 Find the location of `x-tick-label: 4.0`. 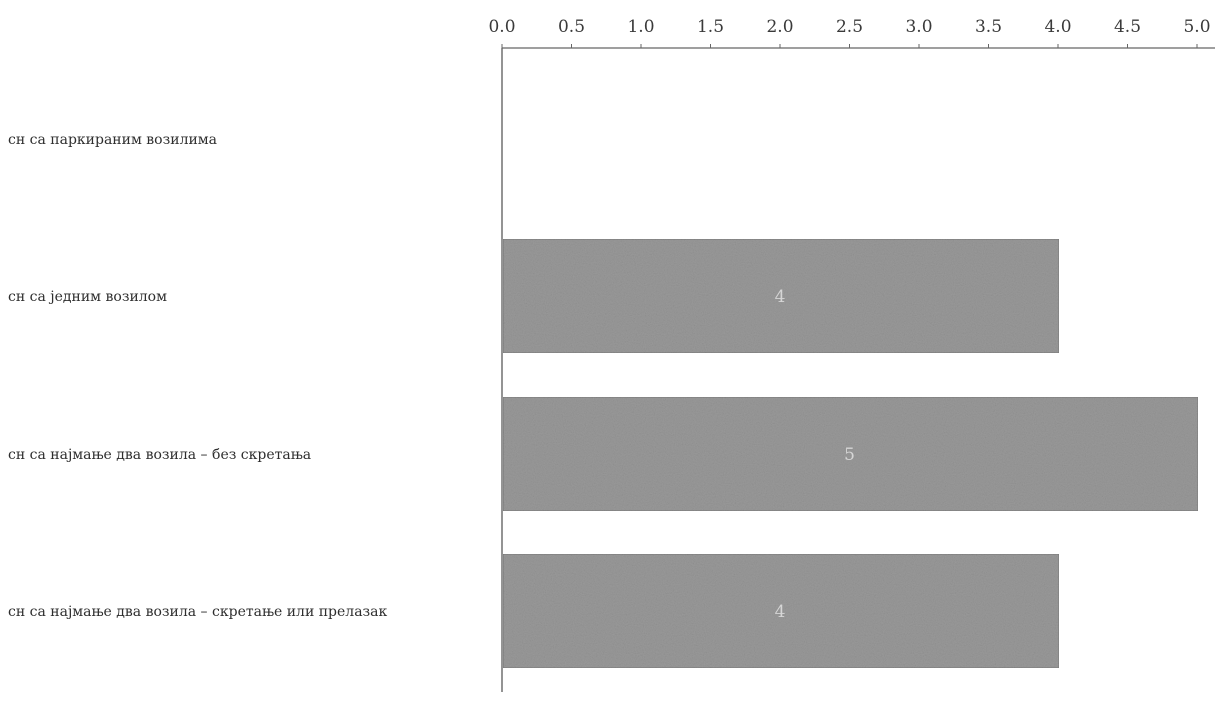

x-tick-label: 4.0 is located at coordinates (1057, 27).